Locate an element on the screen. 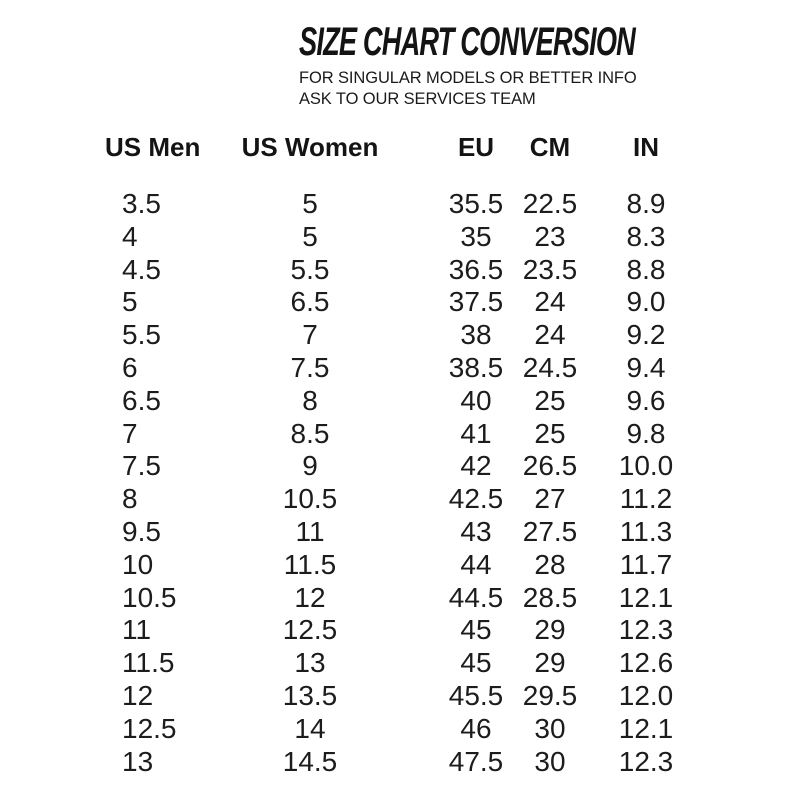 The height and width of the screenshot is (800, 800). table-row: 10.5 12 44.5 28.5 12.1 is located at coordinates (405, 598).